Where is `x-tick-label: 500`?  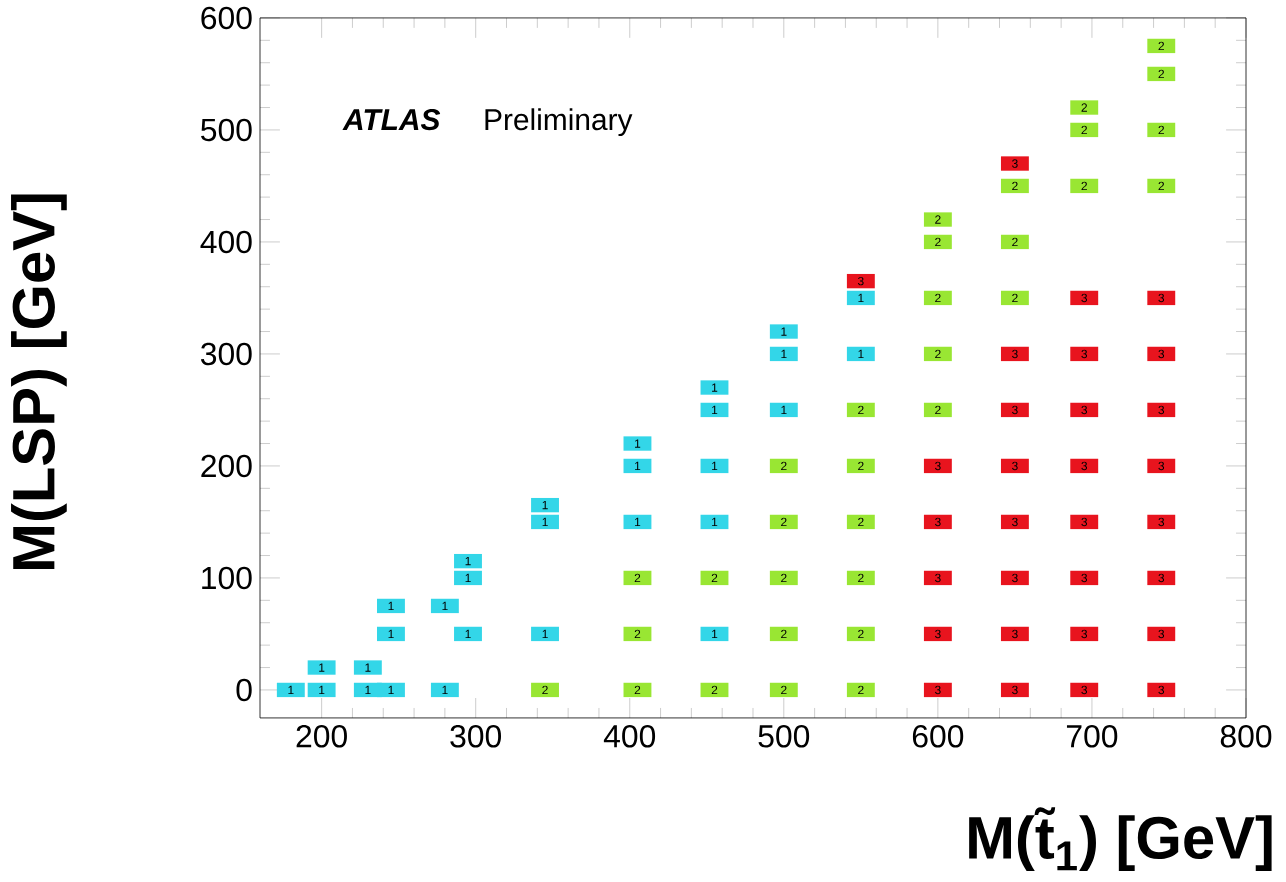 x-tick-label: 500 is located at coordinates (784, 736).